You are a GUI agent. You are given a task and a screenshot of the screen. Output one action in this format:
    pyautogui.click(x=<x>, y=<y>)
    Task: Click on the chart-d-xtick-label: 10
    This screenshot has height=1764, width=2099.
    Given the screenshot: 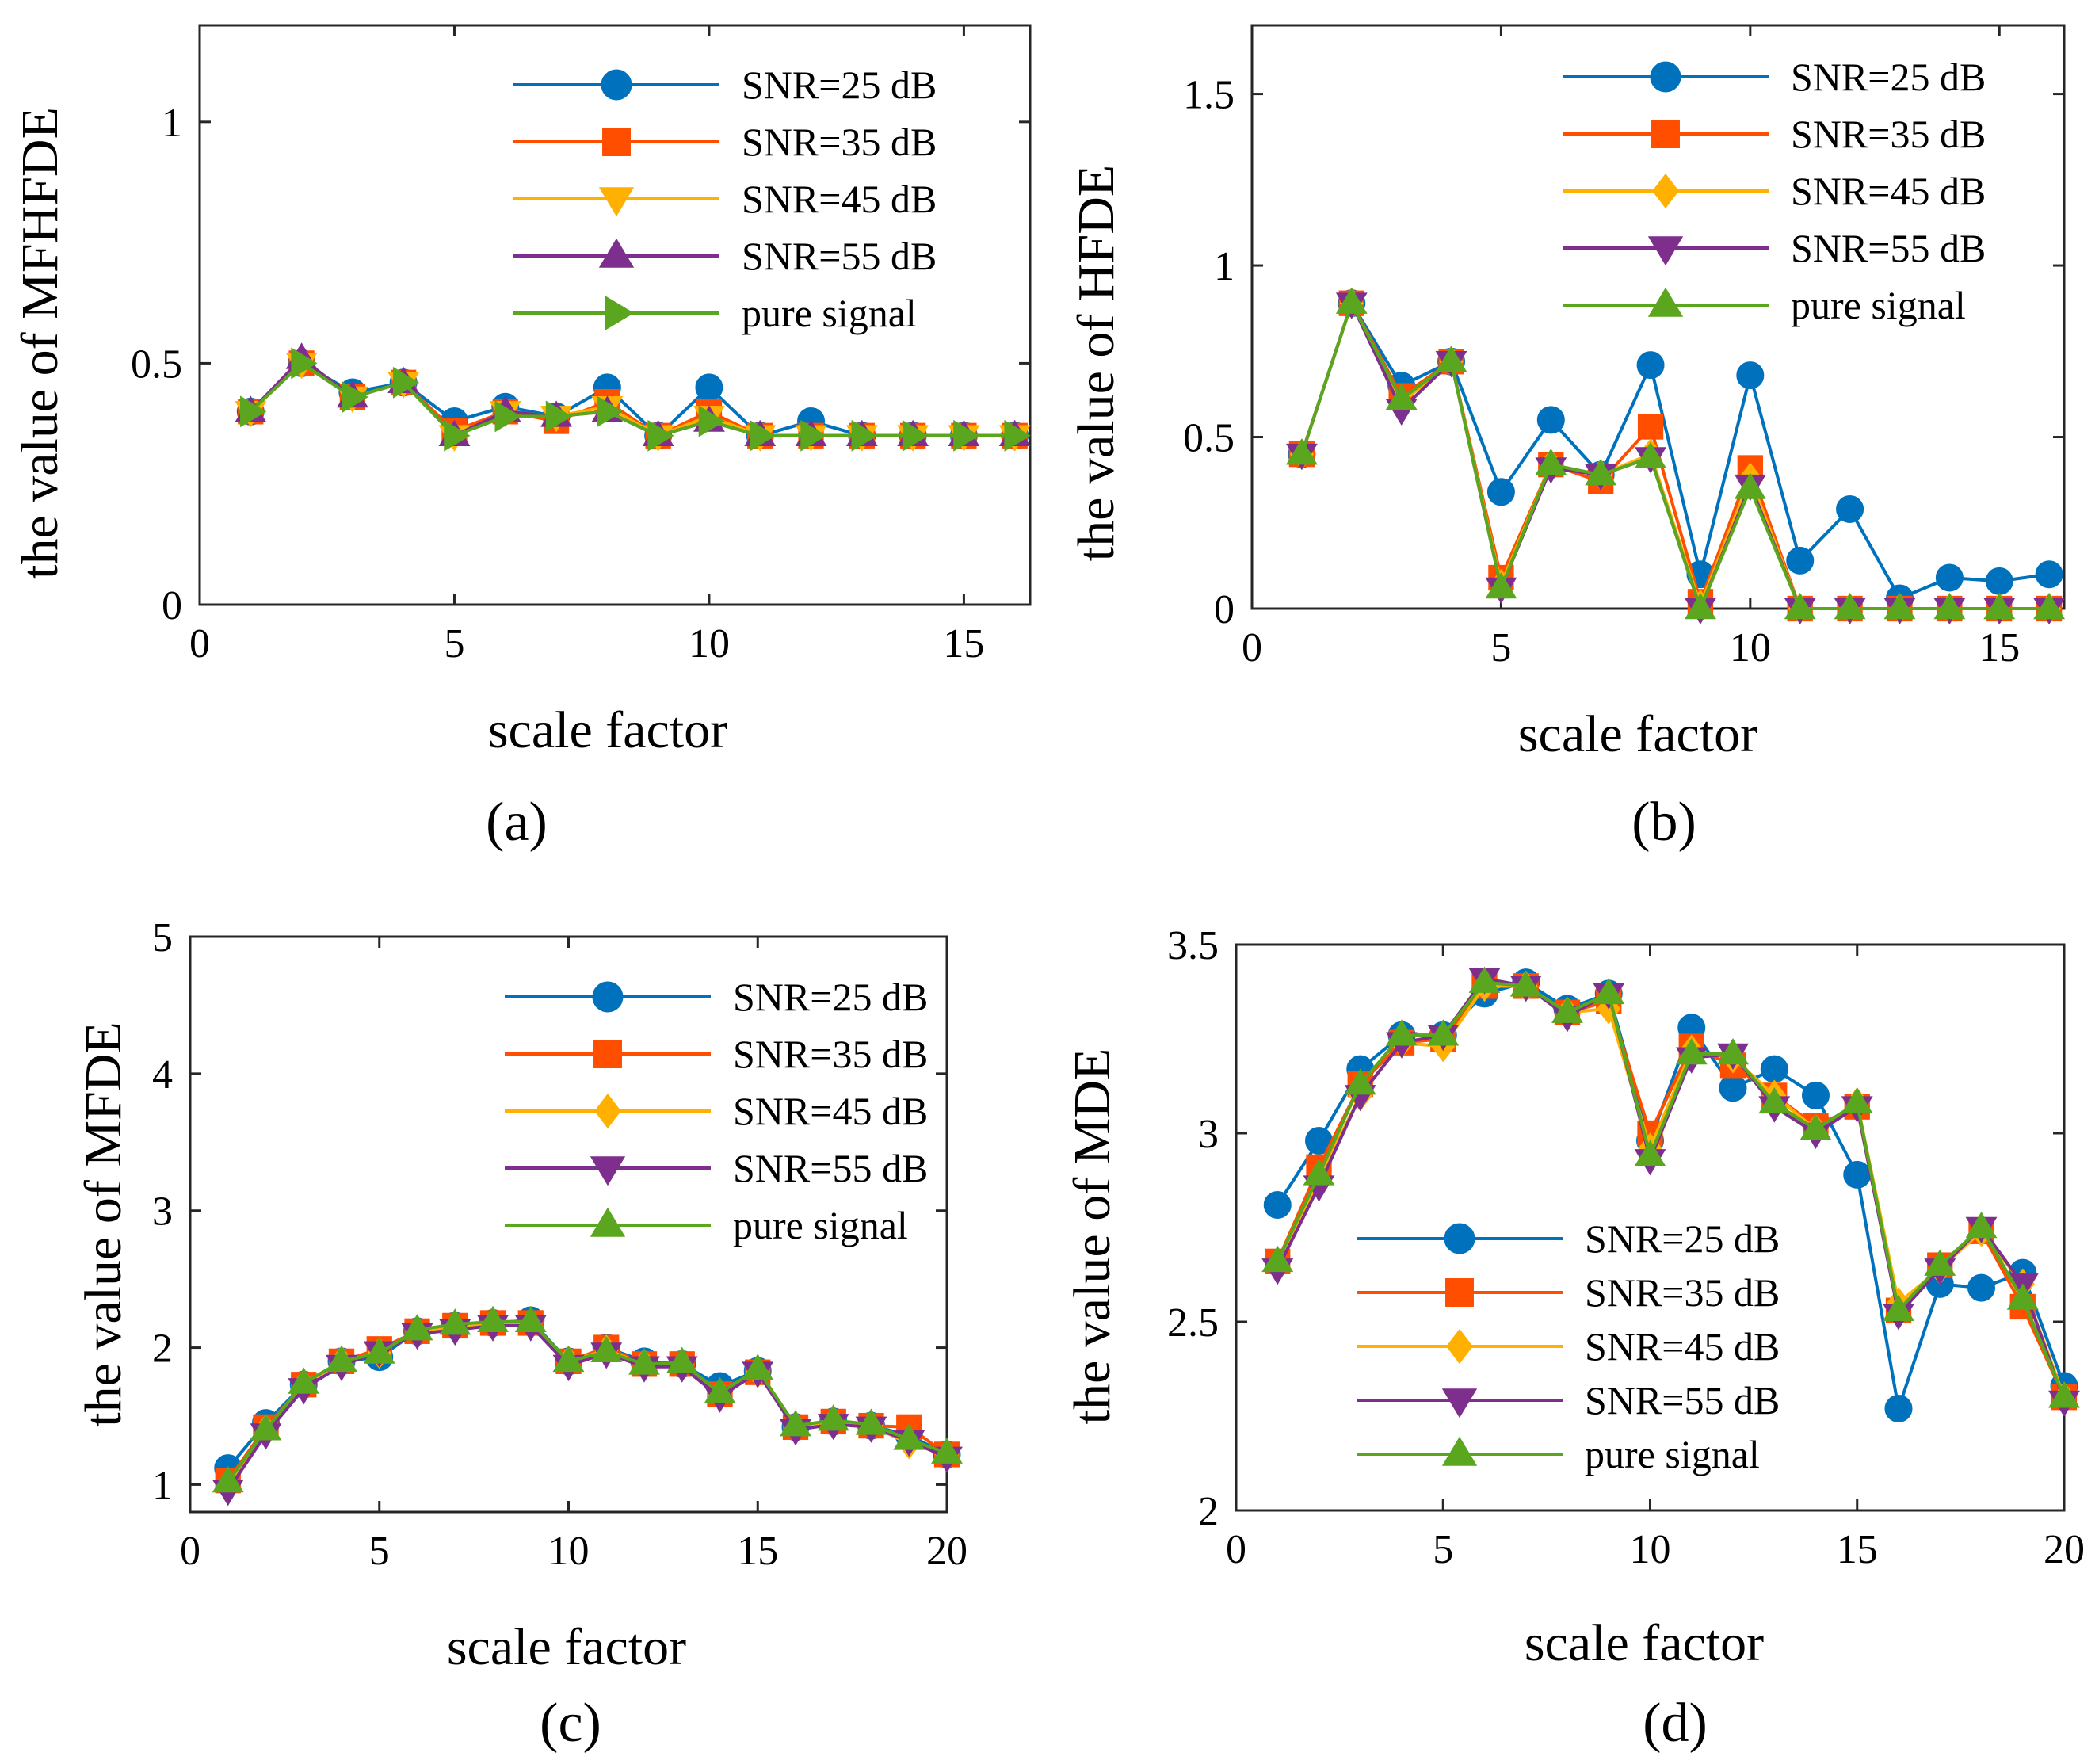 What is the action you would take?
    pyautogui.click(x=1650, y=1549)
    